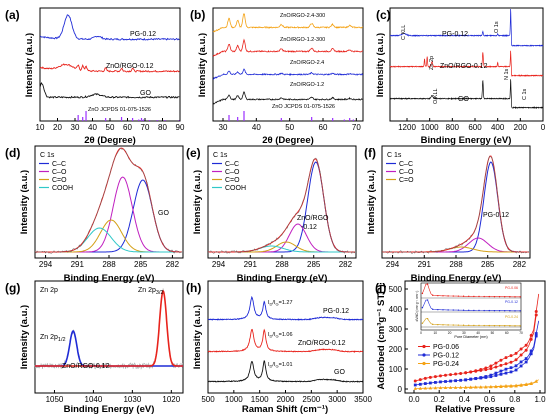  What do you see at coordinates (440, 399) in the screenshot?
I see `panel-i-xticklabel-1: 0.2` at bounding box center [440, 399].